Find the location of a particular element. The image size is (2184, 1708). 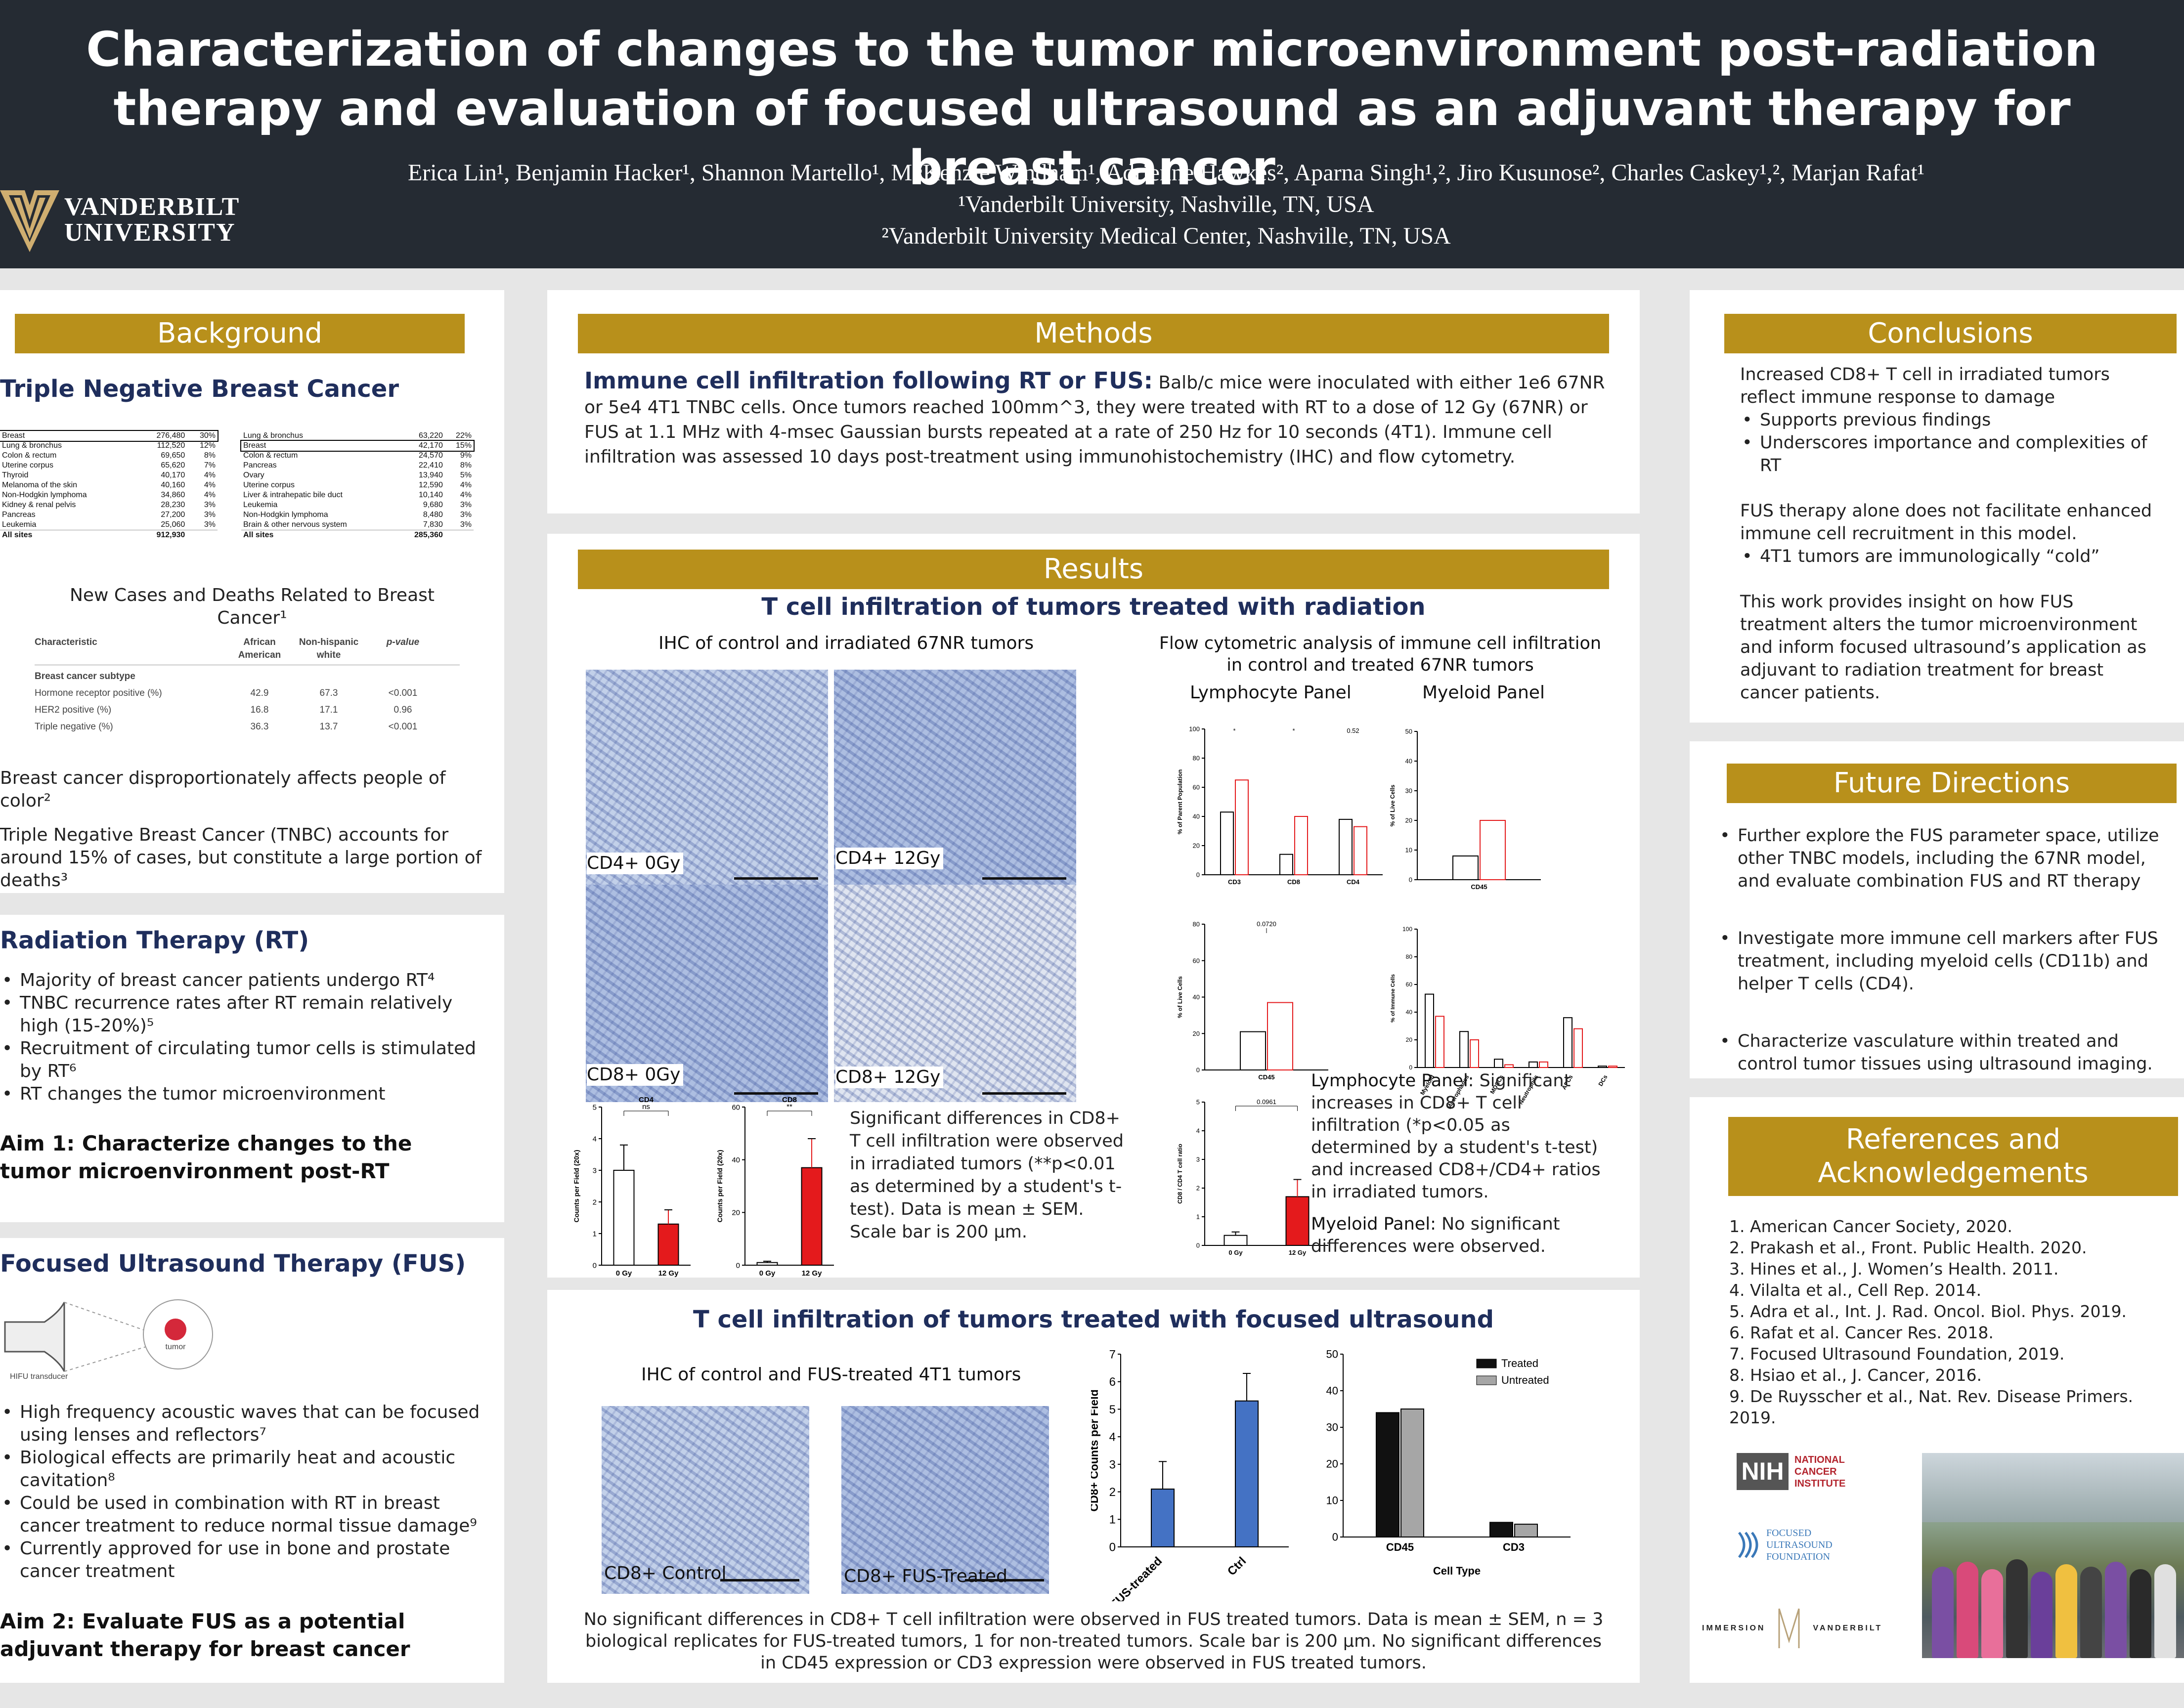

table-cell: Breast is located at coordinates (13, 435).